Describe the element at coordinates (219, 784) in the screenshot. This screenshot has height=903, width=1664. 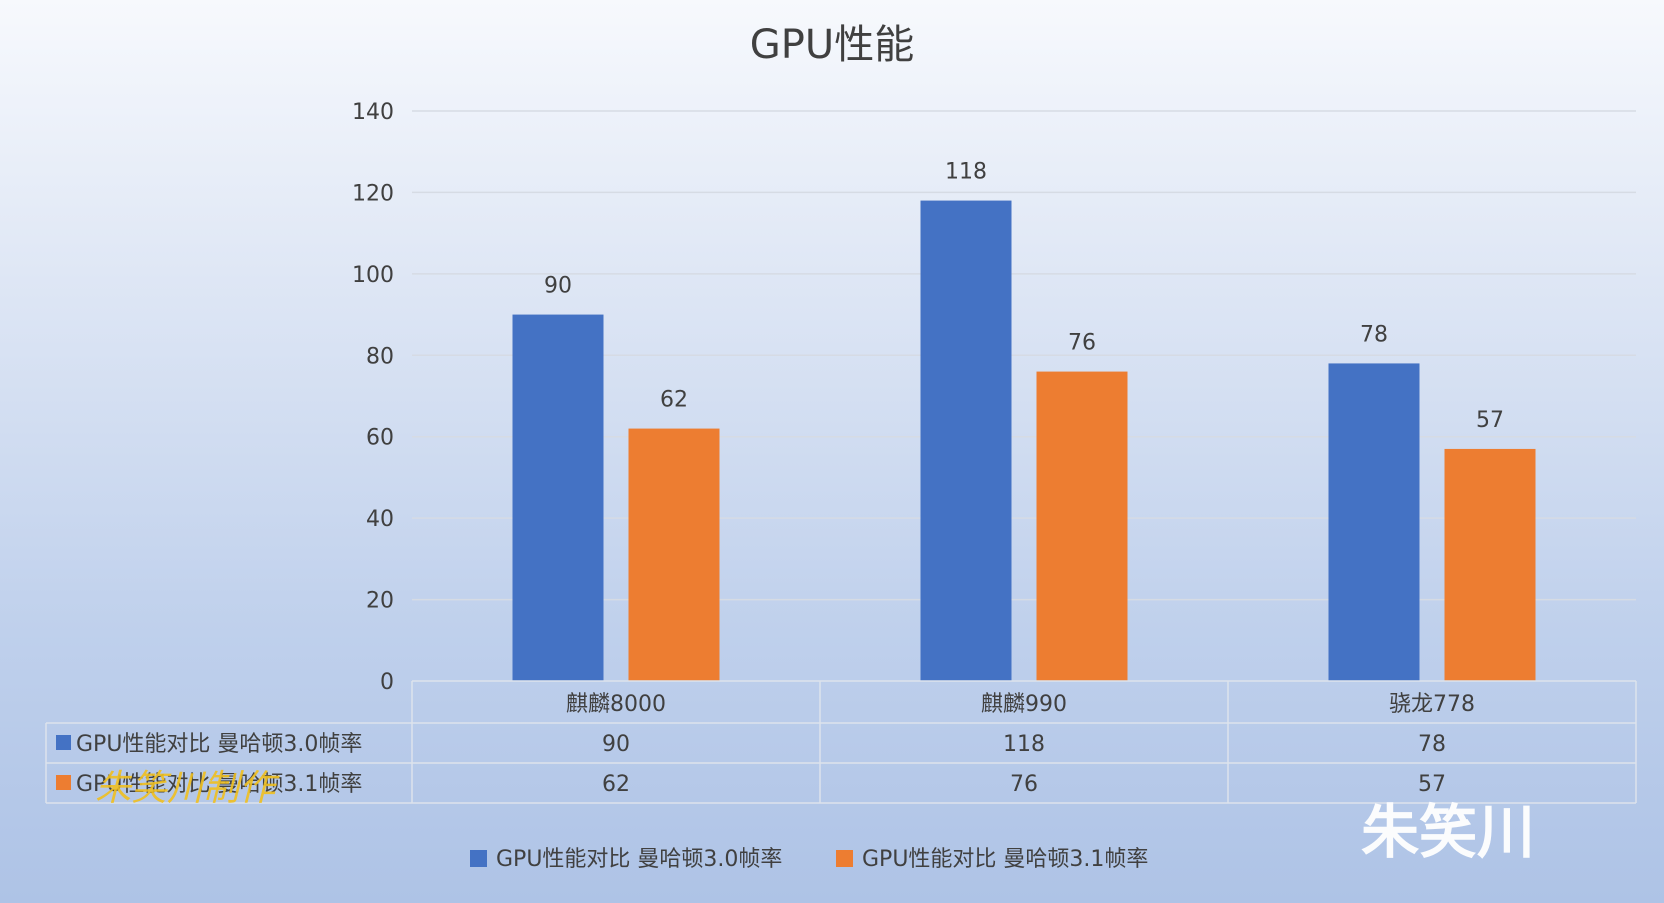
I see `table-series-name: GPU性能对比 曼哈顿3.1帧率` at that location.